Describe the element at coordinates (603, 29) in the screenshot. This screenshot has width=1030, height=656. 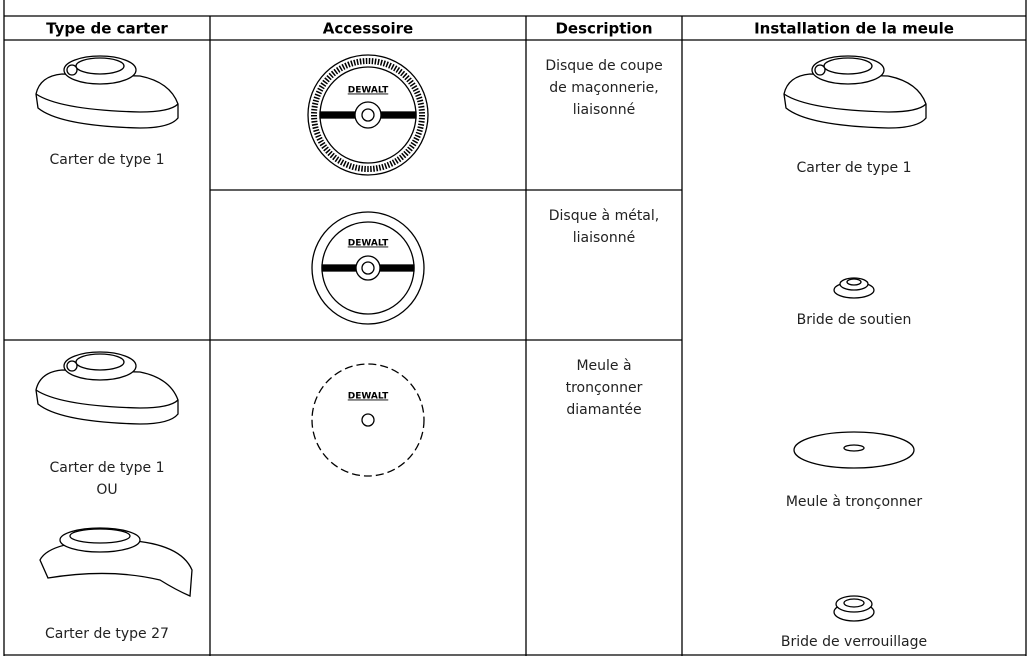
I see `column-header: Description` at that location.